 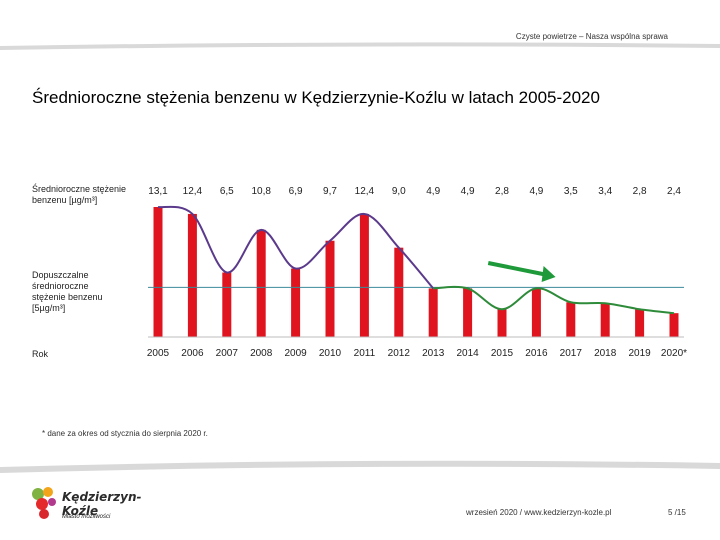 I want to click on year-label-2009: 2009, so click(x=295, y=353).